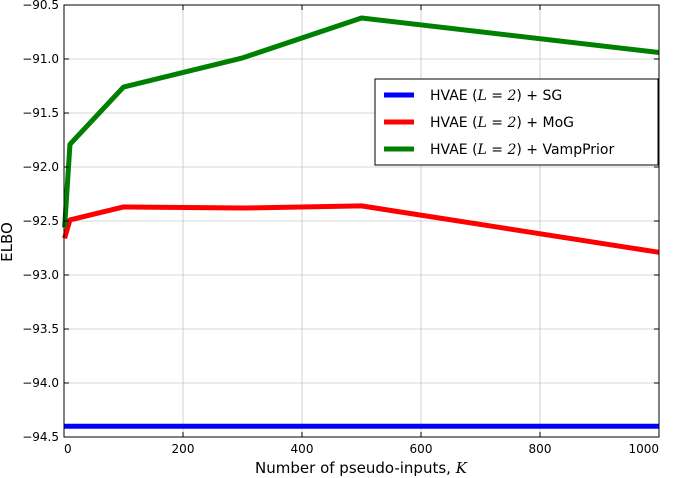  Describe the element at coordinates (40, 221) in the screenshot. I see `y-tick-label: −92.5` at that location.